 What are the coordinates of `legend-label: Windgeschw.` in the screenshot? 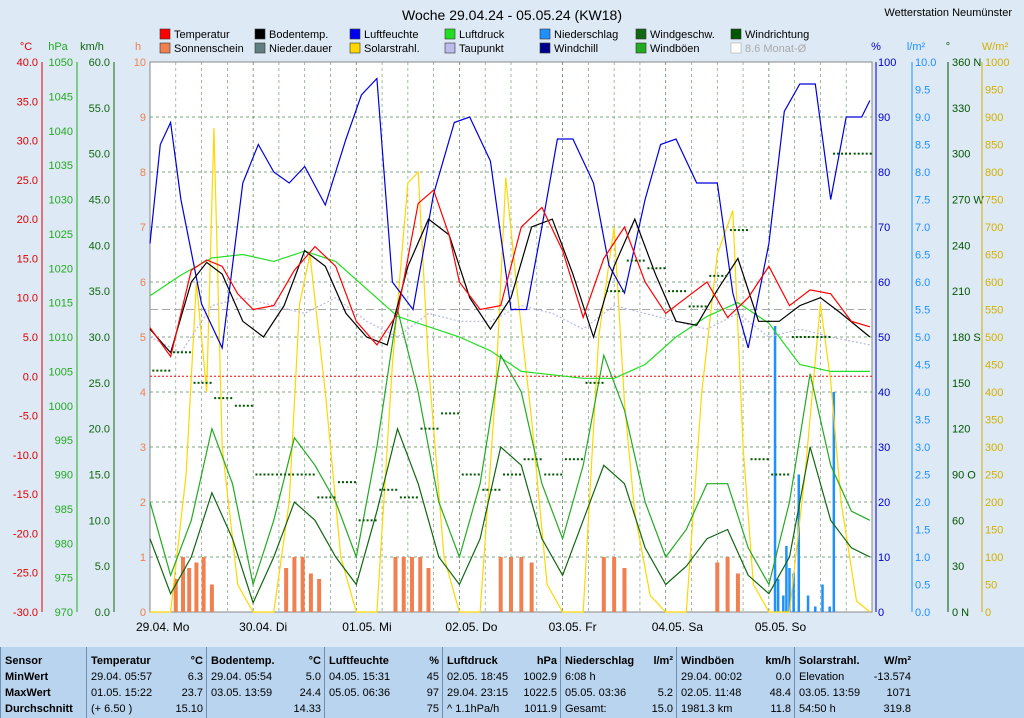 It's located at (682, 35).